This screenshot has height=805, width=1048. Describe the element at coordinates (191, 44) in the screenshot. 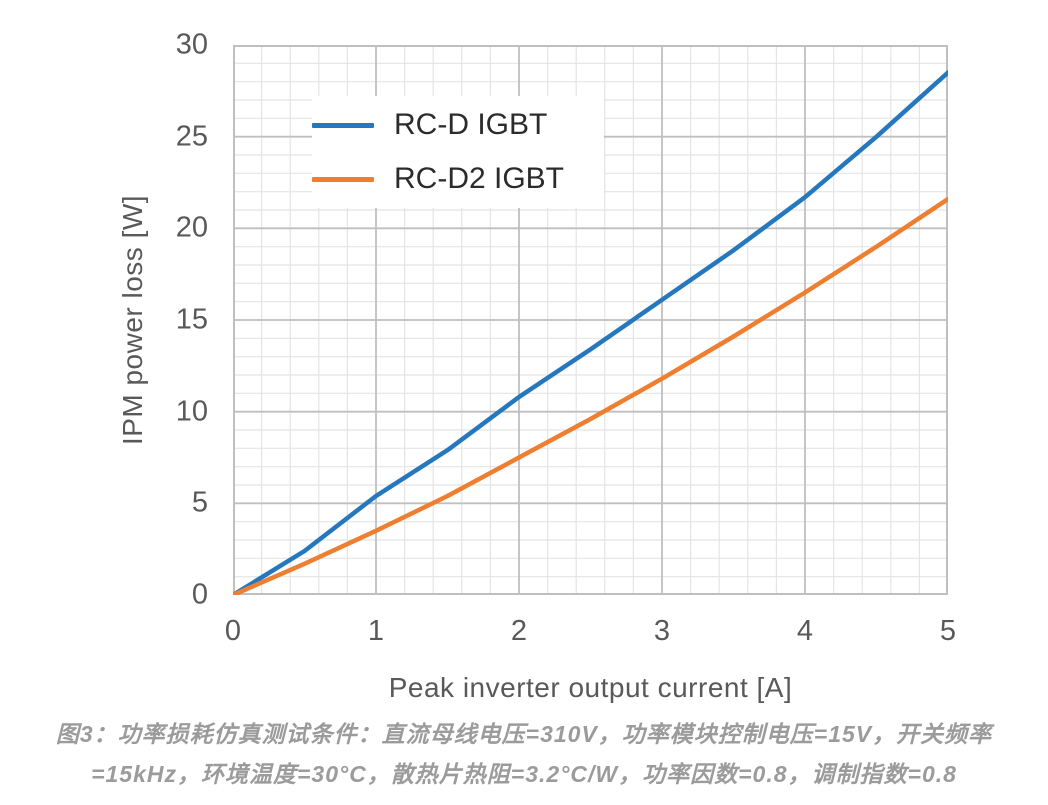

I see `y-tick-label-30: 30` at that location.